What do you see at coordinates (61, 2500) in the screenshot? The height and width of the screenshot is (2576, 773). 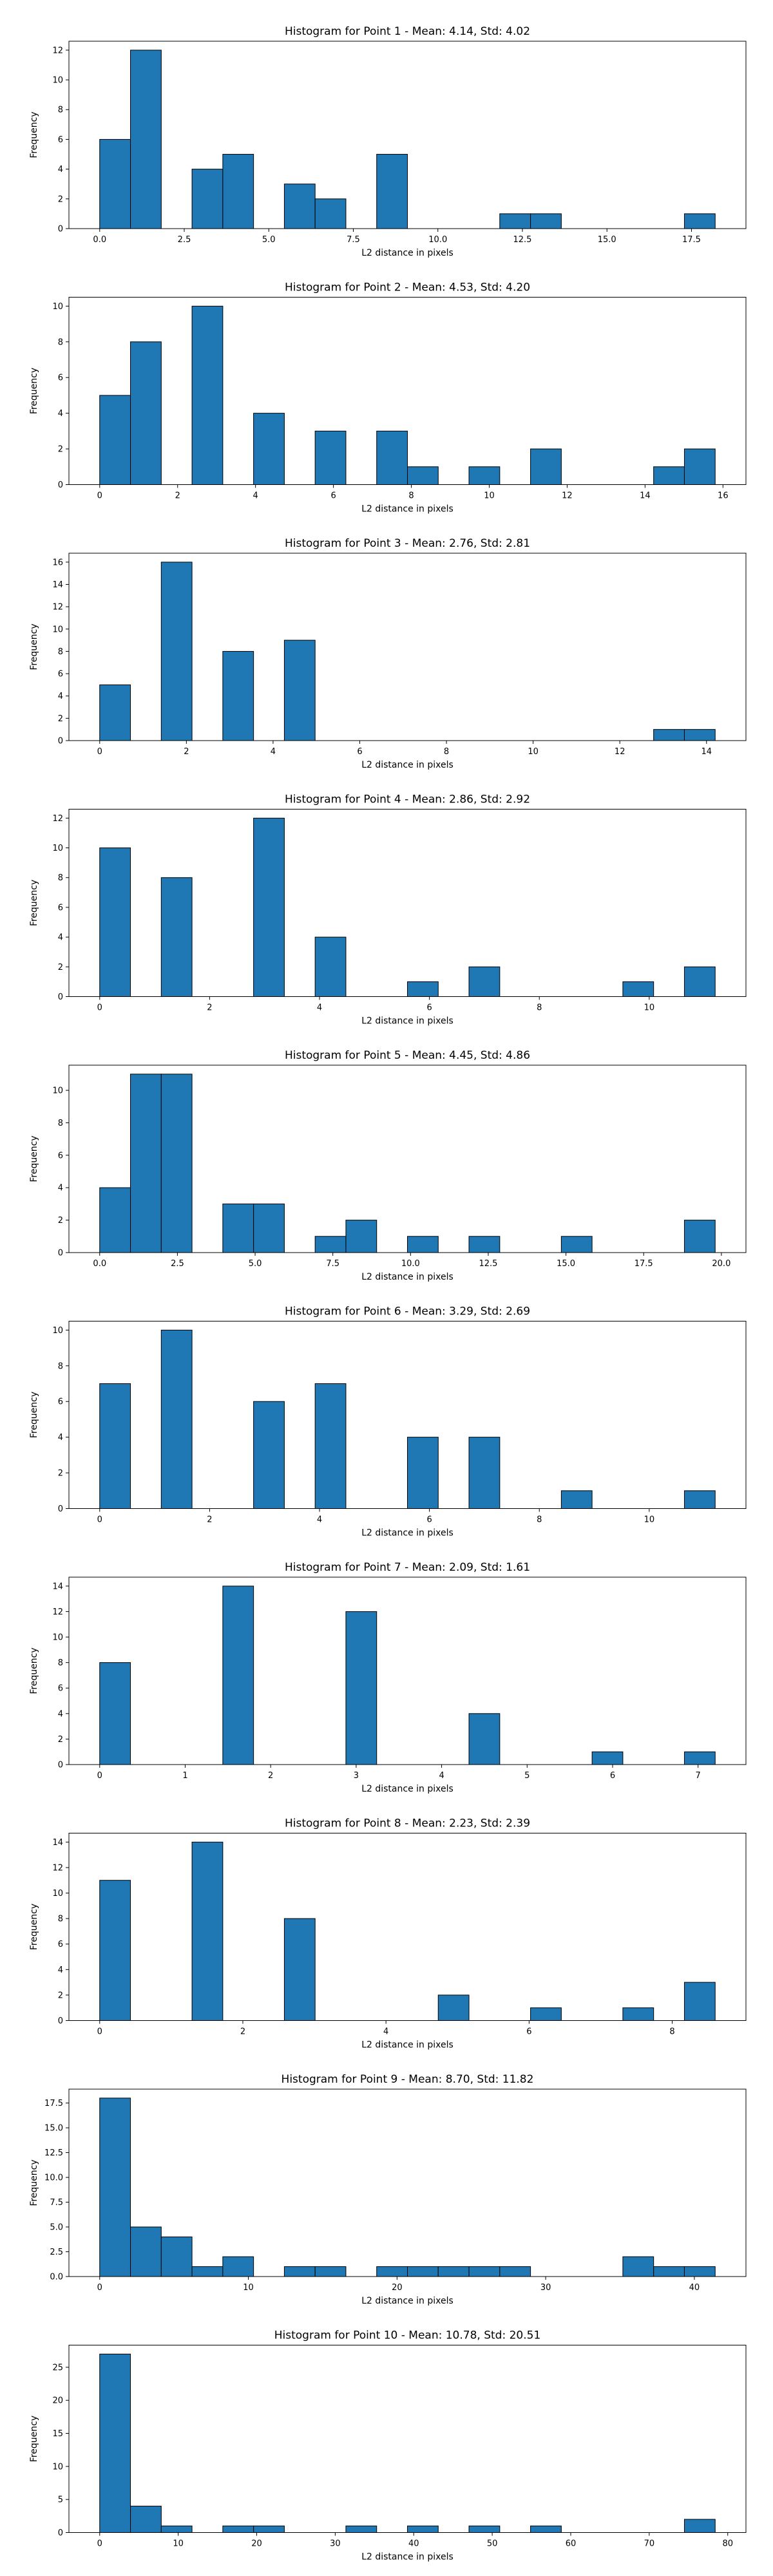 I see `y-tick-label: 5` at bounding box center [61, 2500].